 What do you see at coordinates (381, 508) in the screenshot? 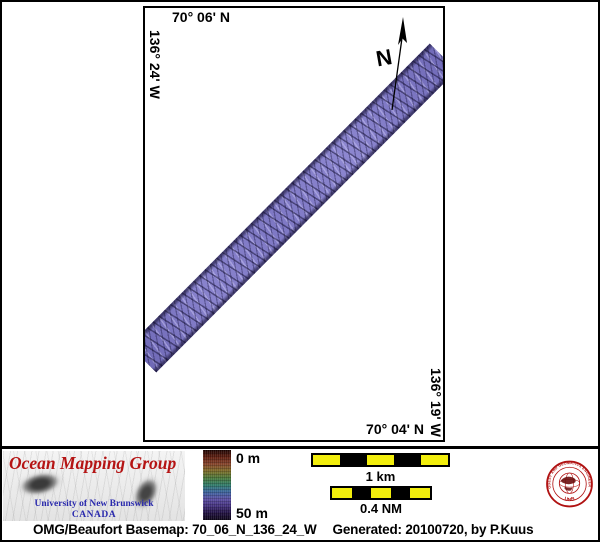
I see `nm-scalebar-label: 0.4 NM` at bounding box center [381, 508].